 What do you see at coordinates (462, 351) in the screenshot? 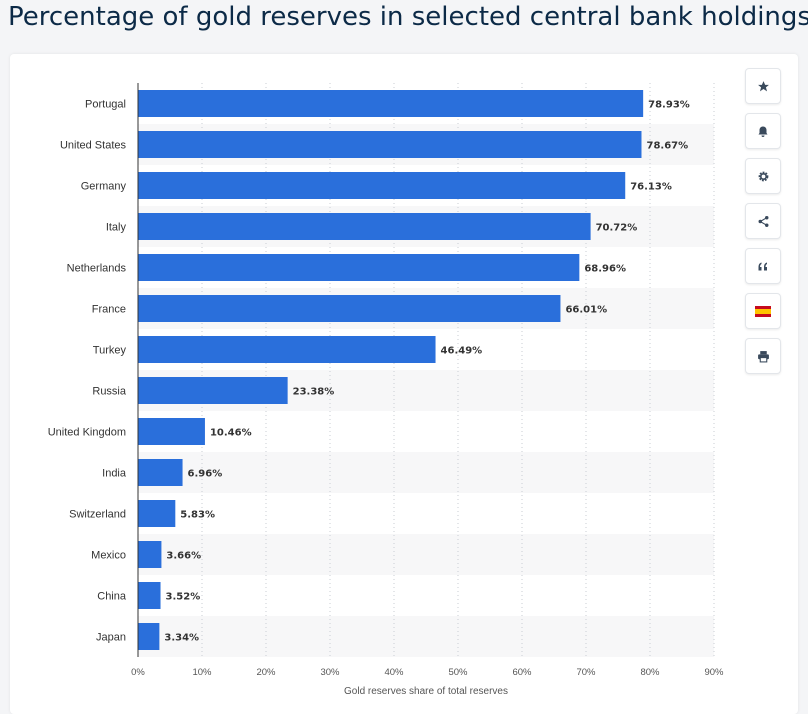
I see `value-label: 46.49%` at bounding box center [462, 351].